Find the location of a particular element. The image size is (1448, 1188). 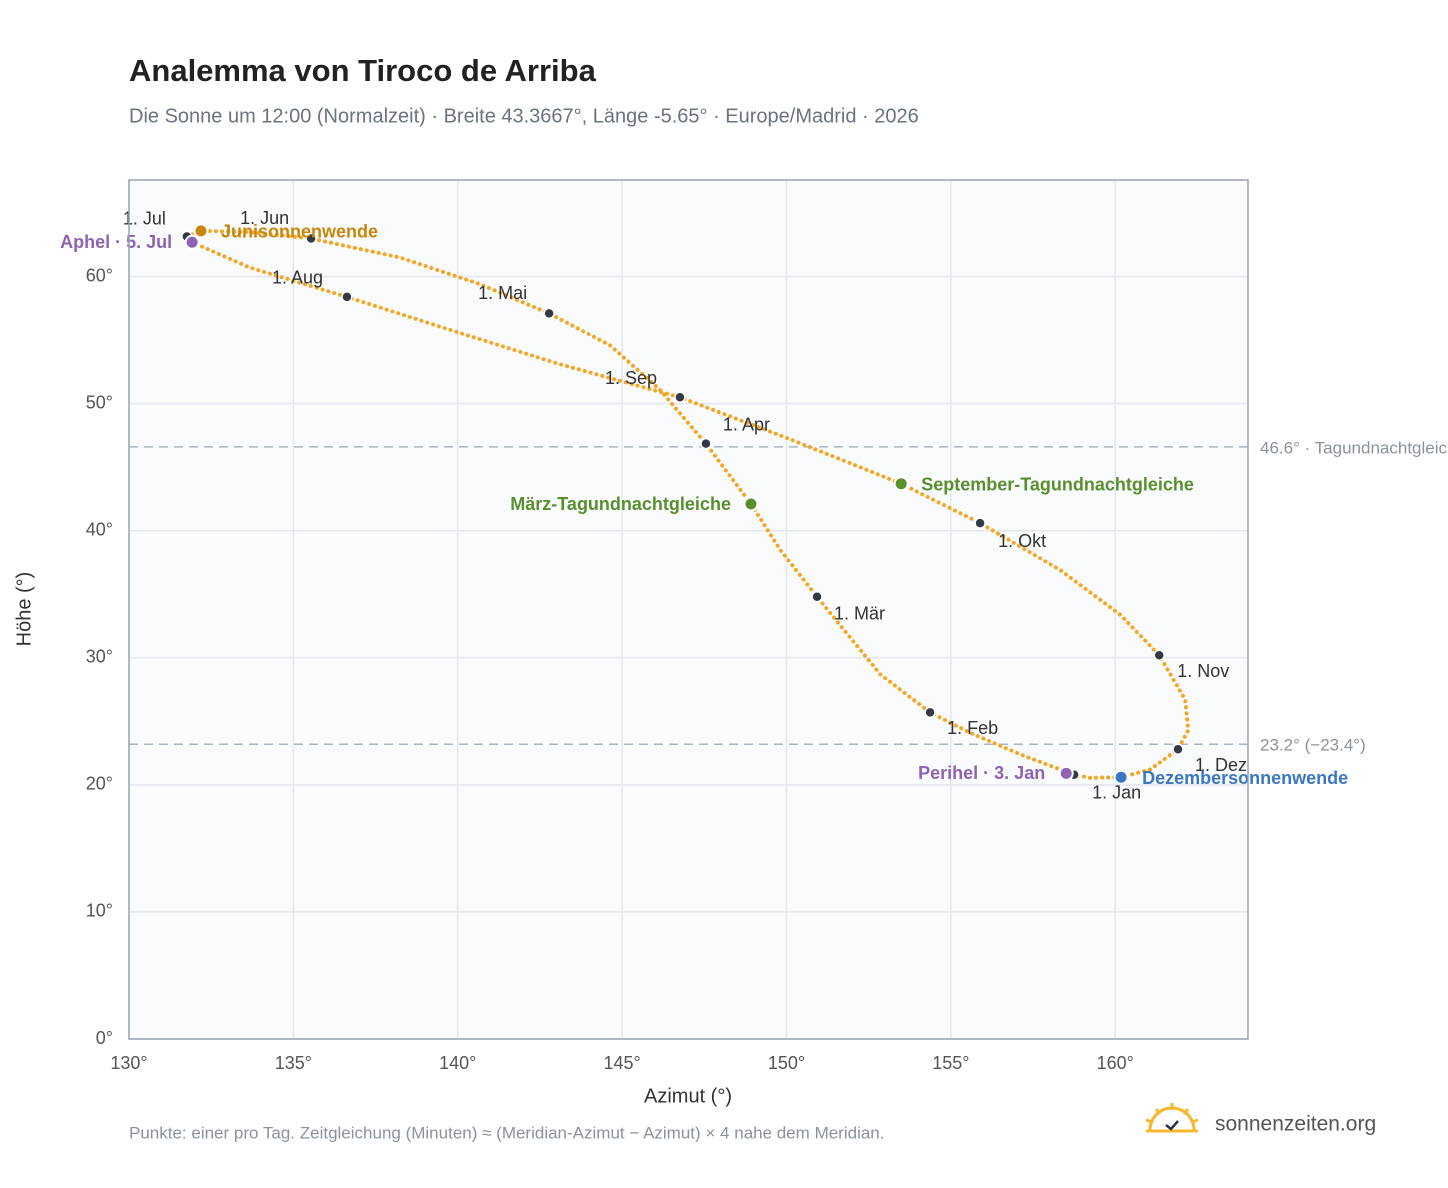

x-tick-label: 130° is located at coordinates (128, 1063).